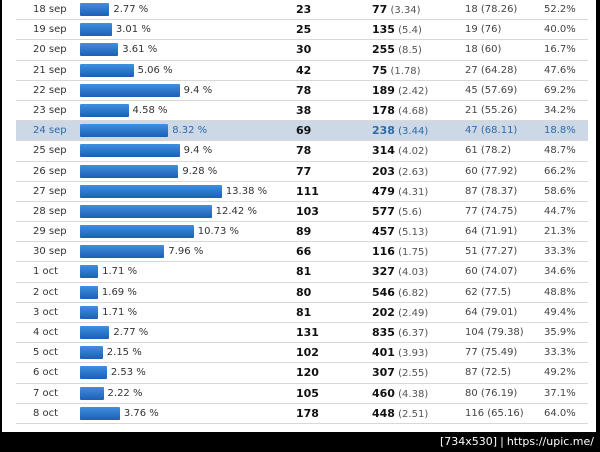 This screenshot has width=600, height=452. Describe the element at coordinates (302, 111) in the screenshot. I see `table-row: 23 sep 4.58 % 38 178 (4.68) 21 (55.26) 34.2%` at that location.